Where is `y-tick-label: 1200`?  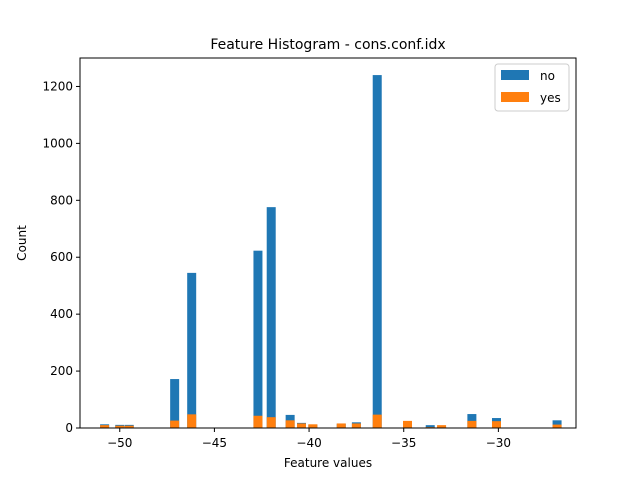
y-tick-label: 1200 is located at coordinates (57, 86).